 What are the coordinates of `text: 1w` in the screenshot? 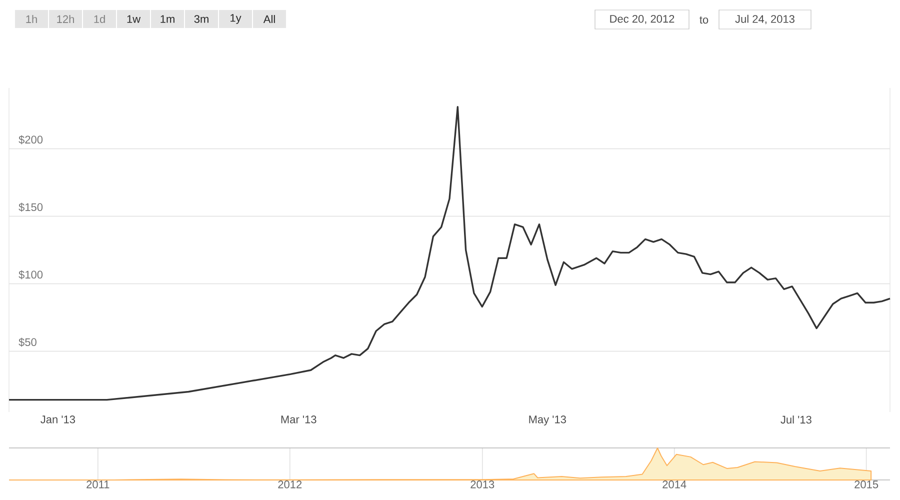 It's located at (134, 19).